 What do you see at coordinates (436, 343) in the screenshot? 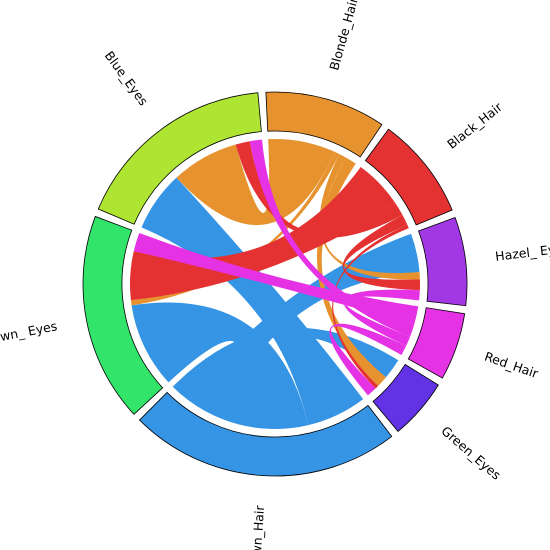
I see `arc-red-hair` at bounding box center [436, 343].